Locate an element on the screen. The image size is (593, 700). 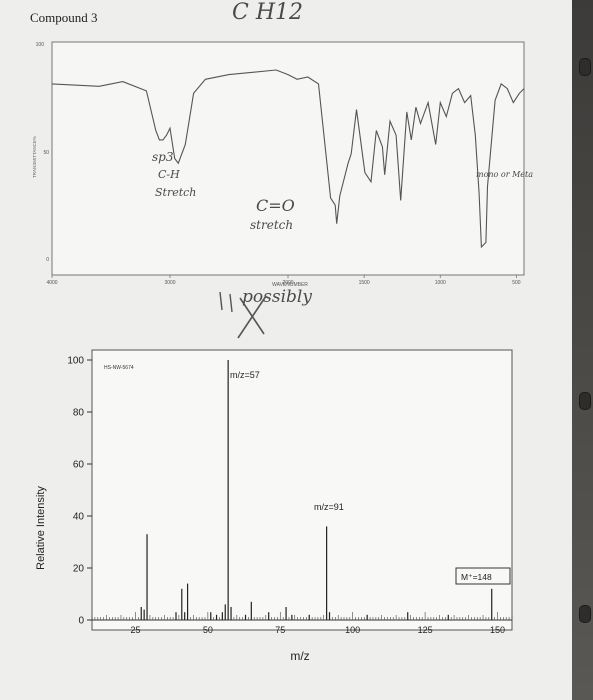
ir-note-co-stretch: stretch is located at coordinates (272, 225).